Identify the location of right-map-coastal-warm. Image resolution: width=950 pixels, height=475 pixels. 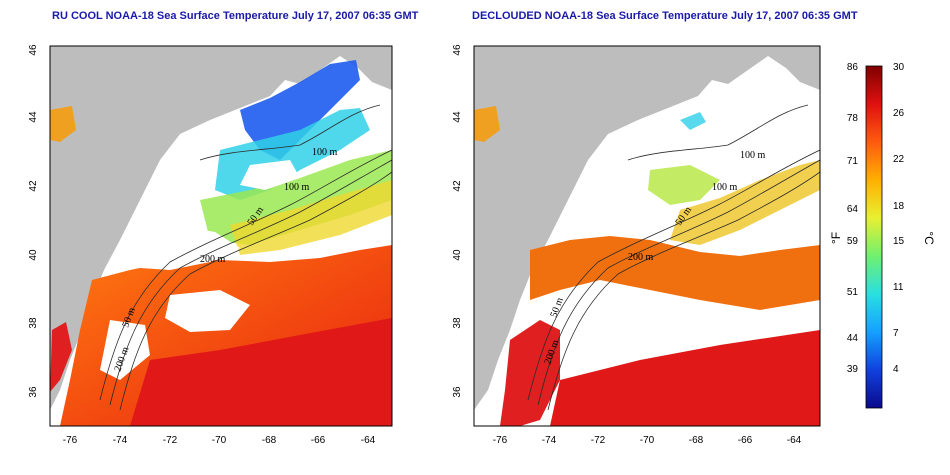
(530, 373).